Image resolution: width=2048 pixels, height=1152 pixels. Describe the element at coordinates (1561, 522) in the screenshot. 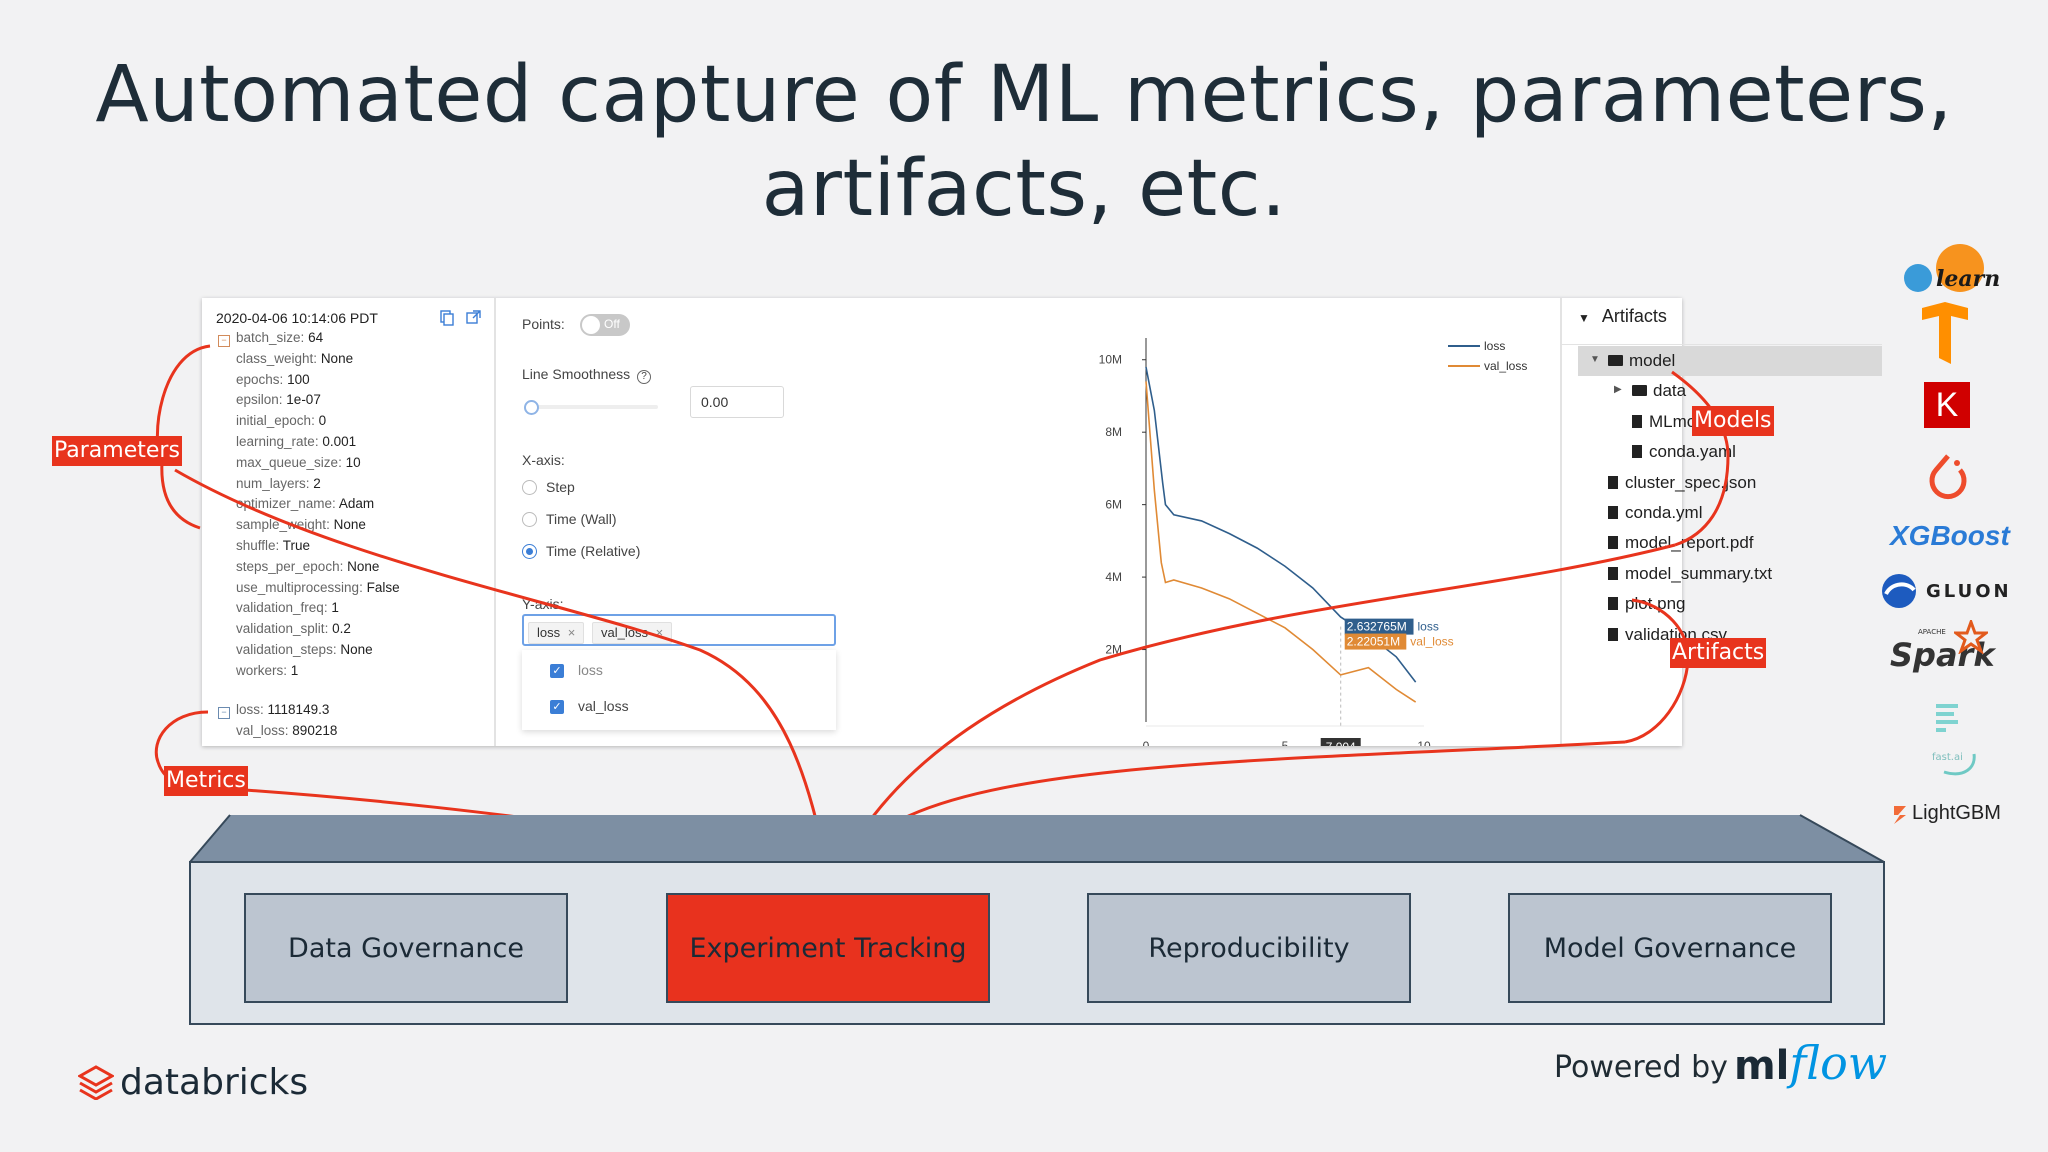

I see `section-divider` at that location.